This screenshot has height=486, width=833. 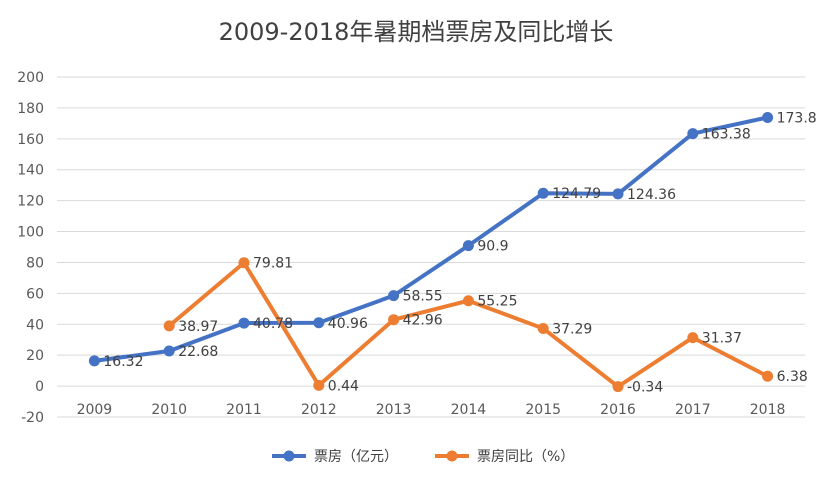 I want to click on y-tick-label: 140, so click(x=30, y=171).